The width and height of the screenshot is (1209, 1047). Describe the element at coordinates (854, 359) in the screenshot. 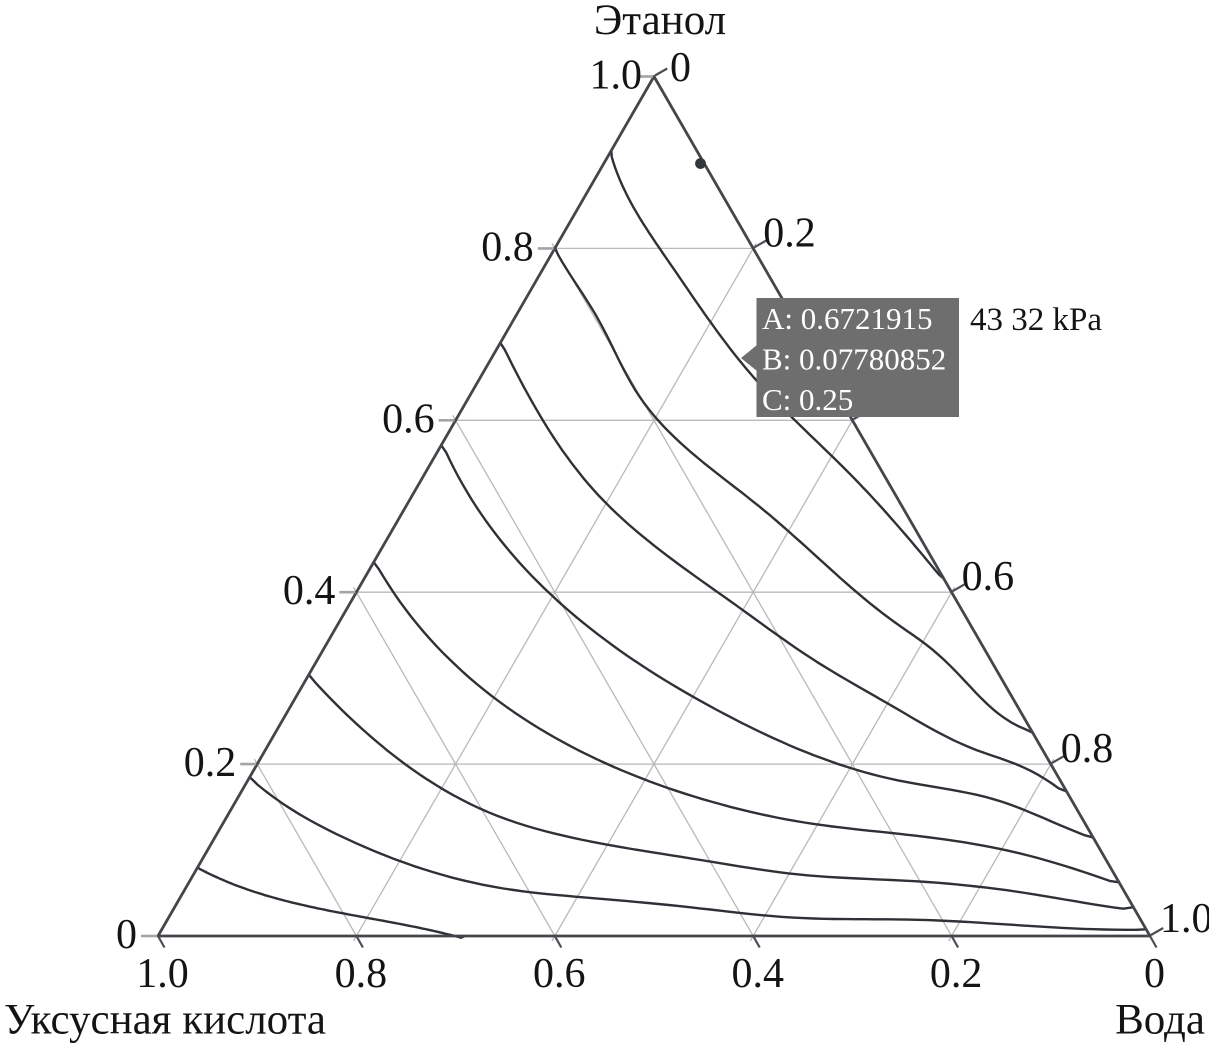

I see `svg-text: B: 0.07780852` at that location.